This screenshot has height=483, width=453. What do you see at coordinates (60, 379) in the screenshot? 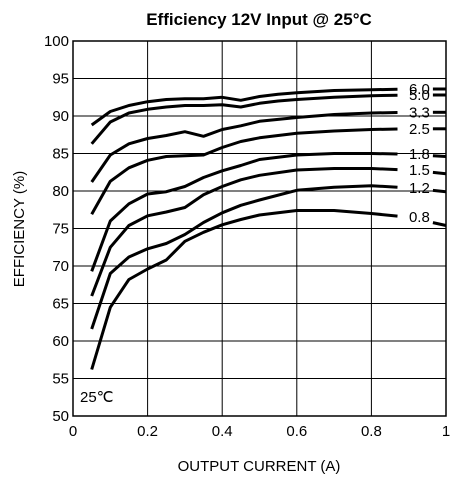
I see `y-tick-label: 55` at bounding box center [60, 379].